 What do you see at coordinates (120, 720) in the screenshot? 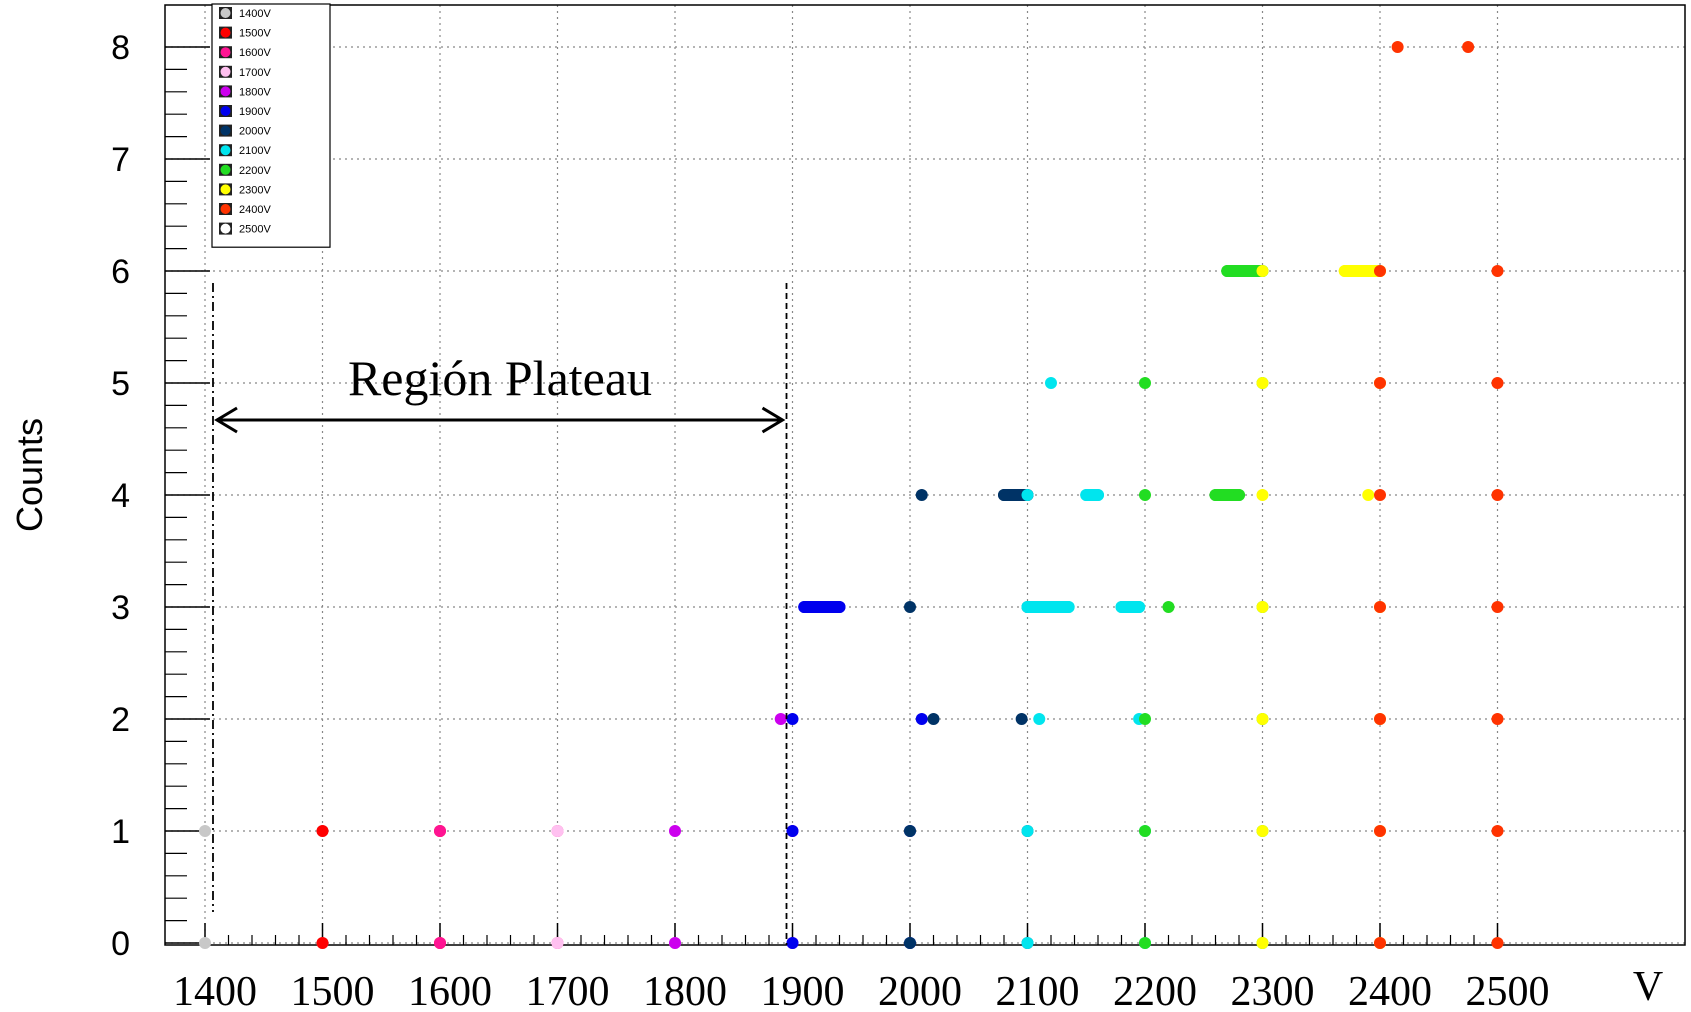
I see `y-tick-label: 2` at bounding box center [120, 720].